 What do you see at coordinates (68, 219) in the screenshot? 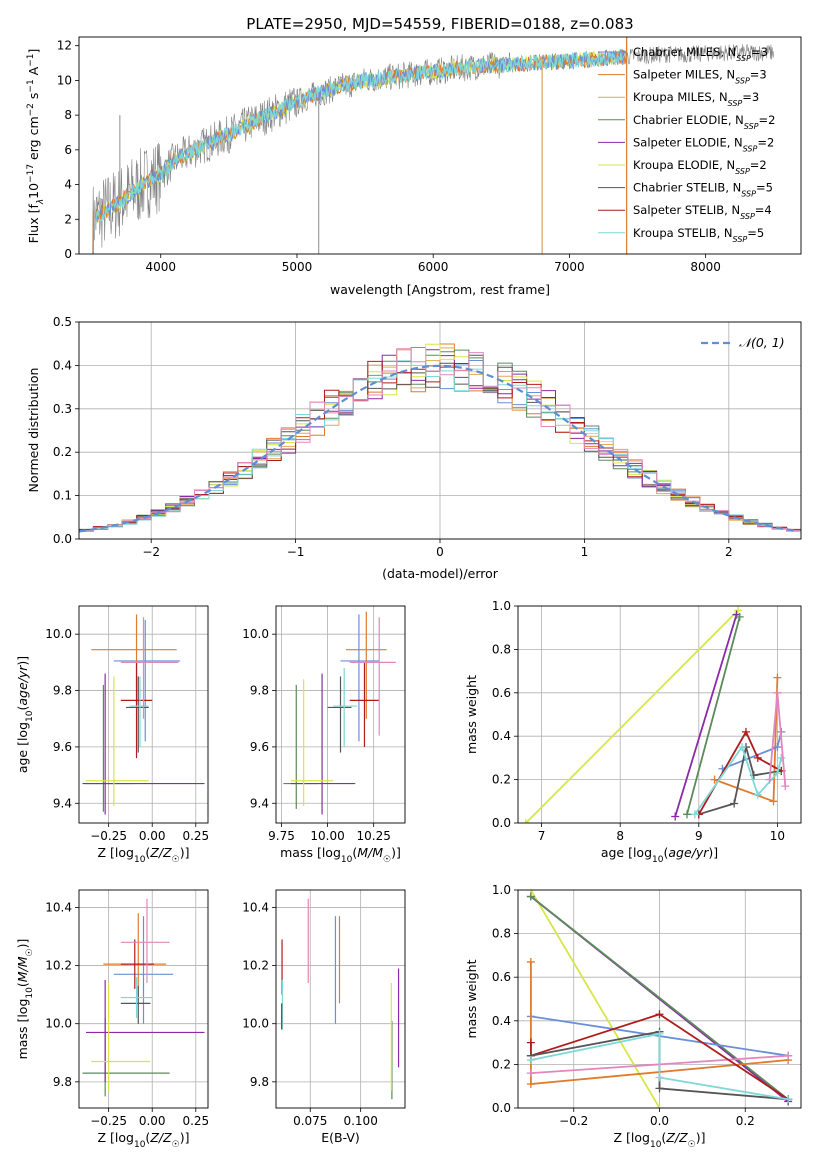
I see `y-tick-label: 2` at bounding box center [68, 219].